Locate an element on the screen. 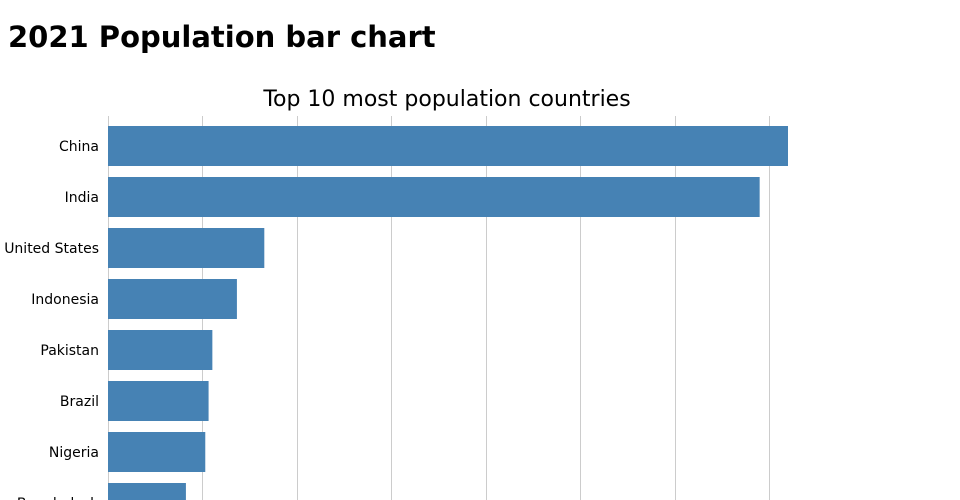  category-label: Indonesia is located at coordinates (65, 300).